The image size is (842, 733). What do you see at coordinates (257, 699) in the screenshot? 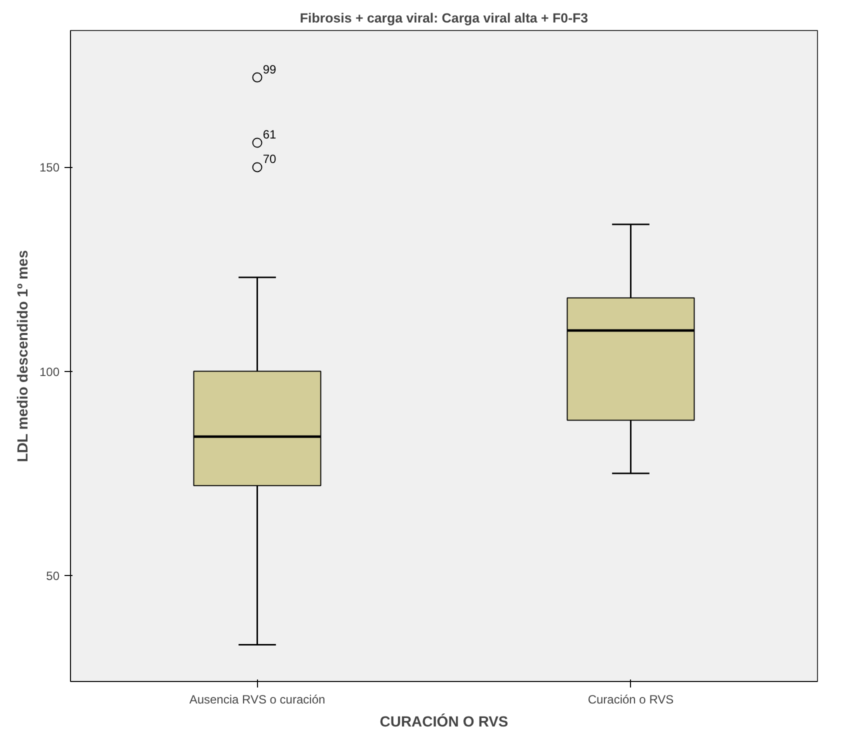
I see `x-tick-label: Ausencia RVS o curación` at bounding box center [257, 699].